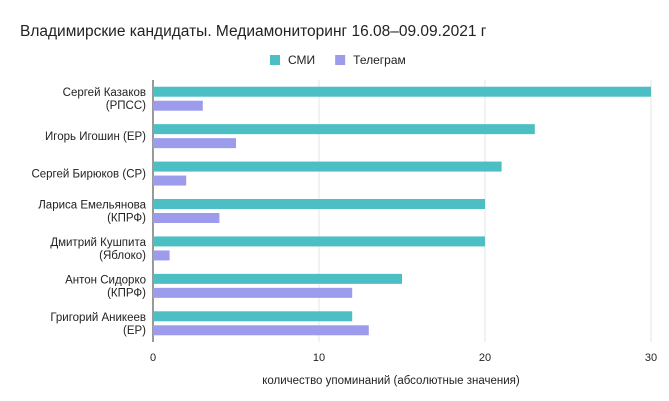  I want to click on x-tick-label: 20, so click(485, 358).